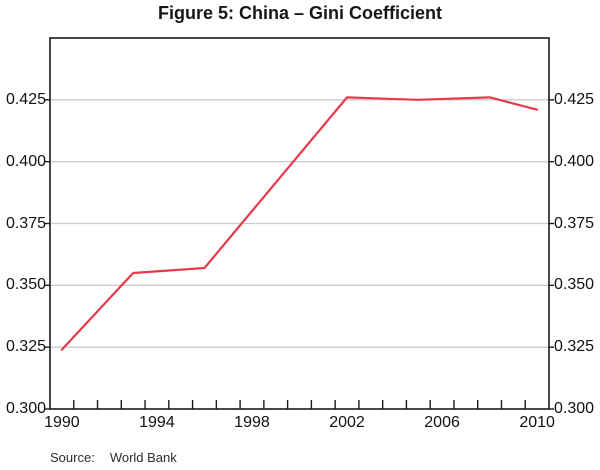 This screenshot has width=600, height=470. What do you see at coordinates (72, 457) in the screenshot?
I see `source-label: Source:` at bounding box center [72, 457].